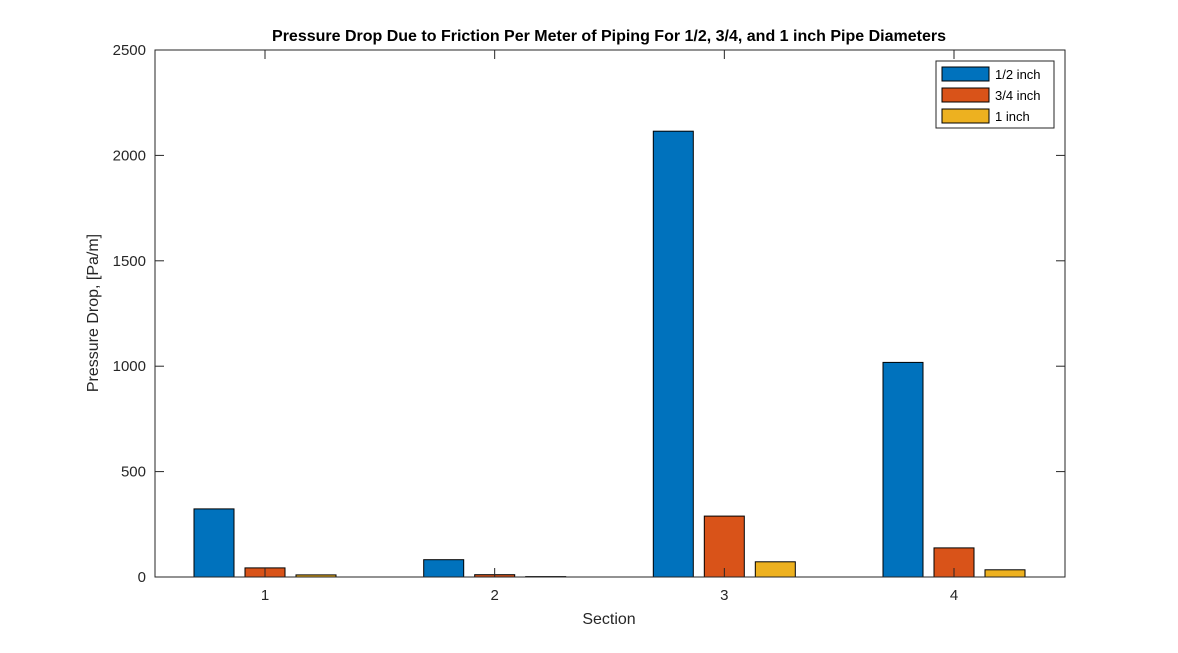 The height and width of the screenshot is (653, 1178). I want to click on legend: 1/2 inch 3/4 inch 1 inch, so click(995, 94).